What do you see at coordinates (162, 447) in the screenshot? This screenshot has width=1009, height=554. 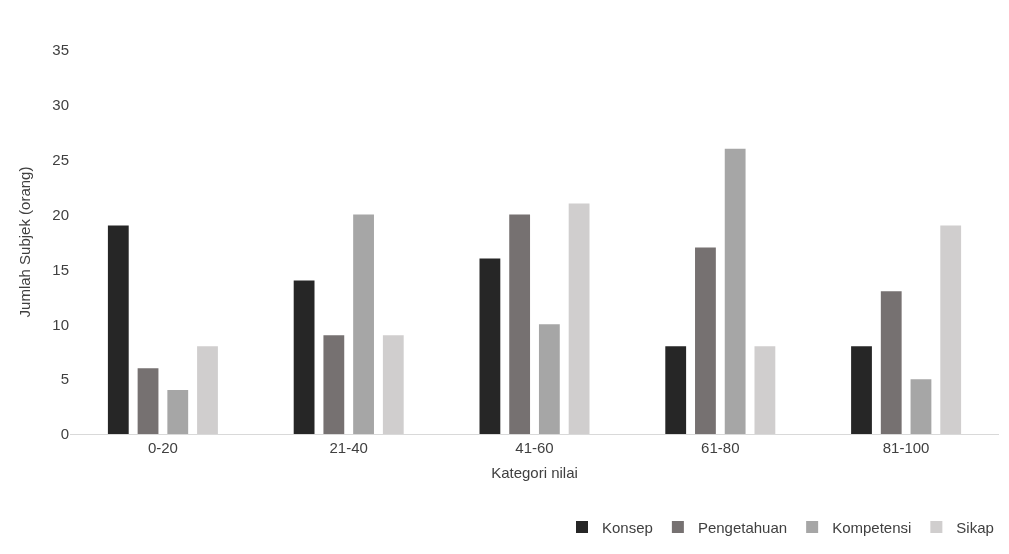 I see `x-tick-label: 0-20` at bounding box center [162, 447].